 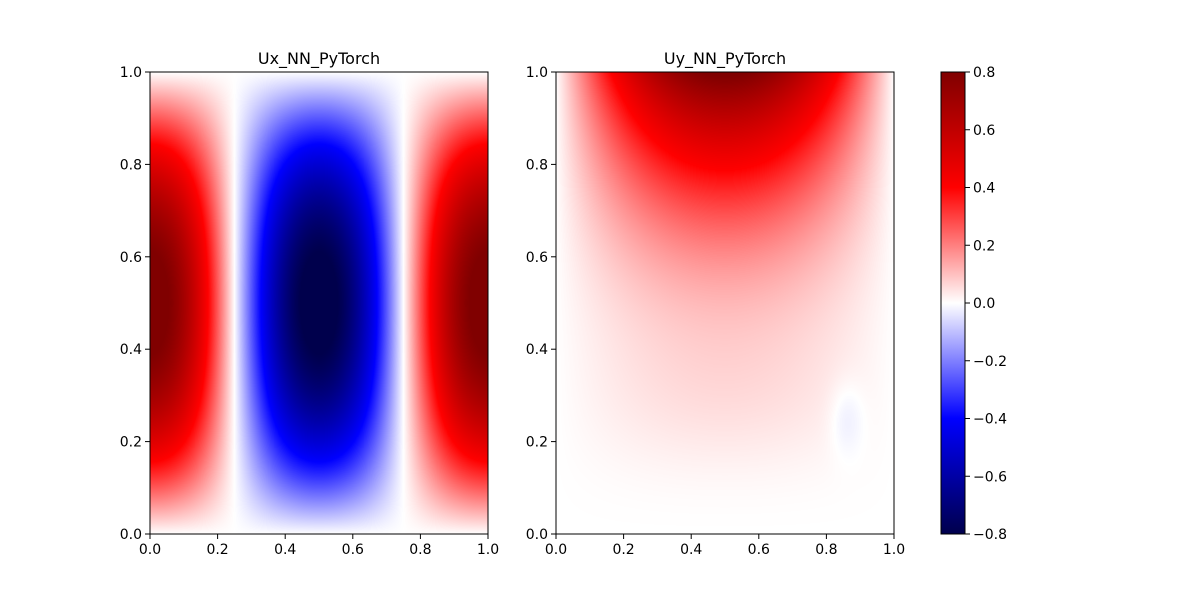 I want to click on colorbar-tick-label: −0.8, so click(x=990, y=535).